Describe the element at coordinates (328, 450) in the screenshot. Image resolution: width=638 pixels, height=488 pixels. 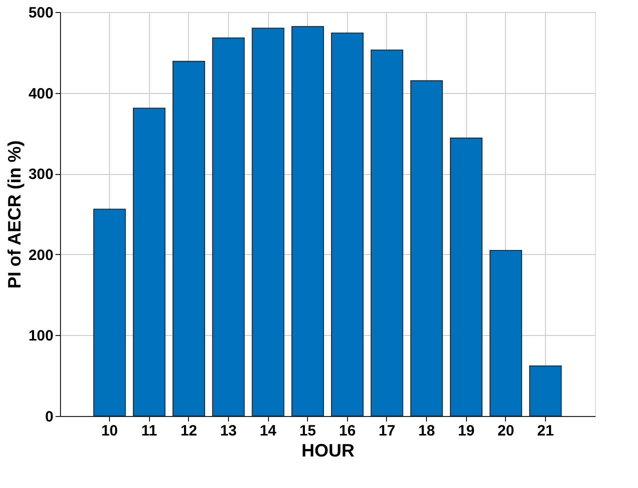
I see `x-axis-title: HOUR` at that location.